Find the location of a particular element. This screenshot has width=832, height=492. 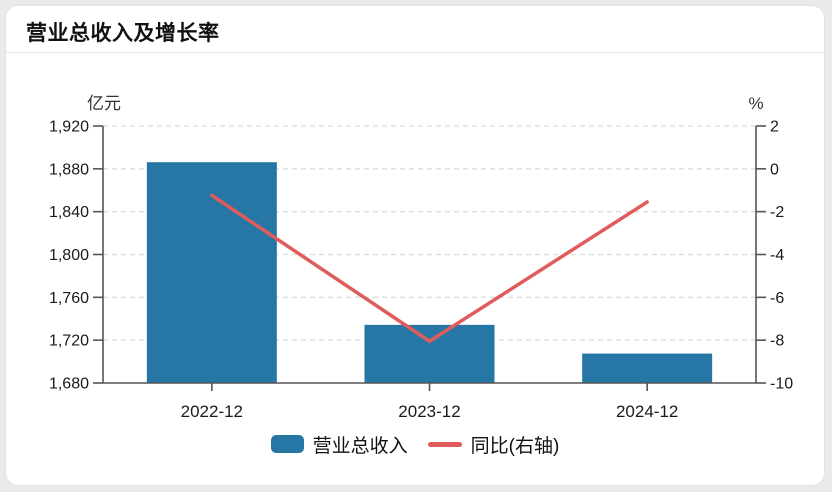

card-header: 营业总收入及增长率 is located at coordinates (415, 29).